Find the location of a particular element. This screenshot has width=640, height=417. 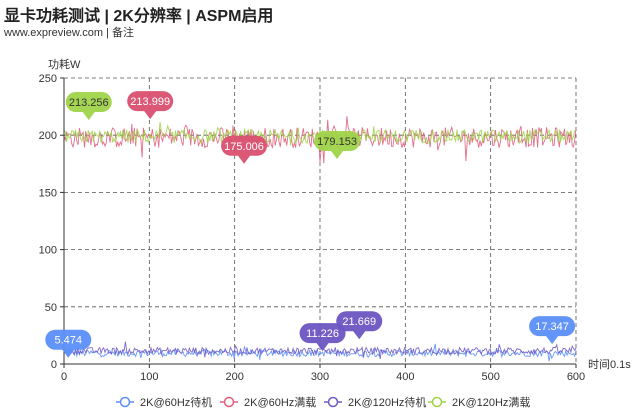

legend-item-3: 2K@120Hz满载 is located at coordinates (479, 402).